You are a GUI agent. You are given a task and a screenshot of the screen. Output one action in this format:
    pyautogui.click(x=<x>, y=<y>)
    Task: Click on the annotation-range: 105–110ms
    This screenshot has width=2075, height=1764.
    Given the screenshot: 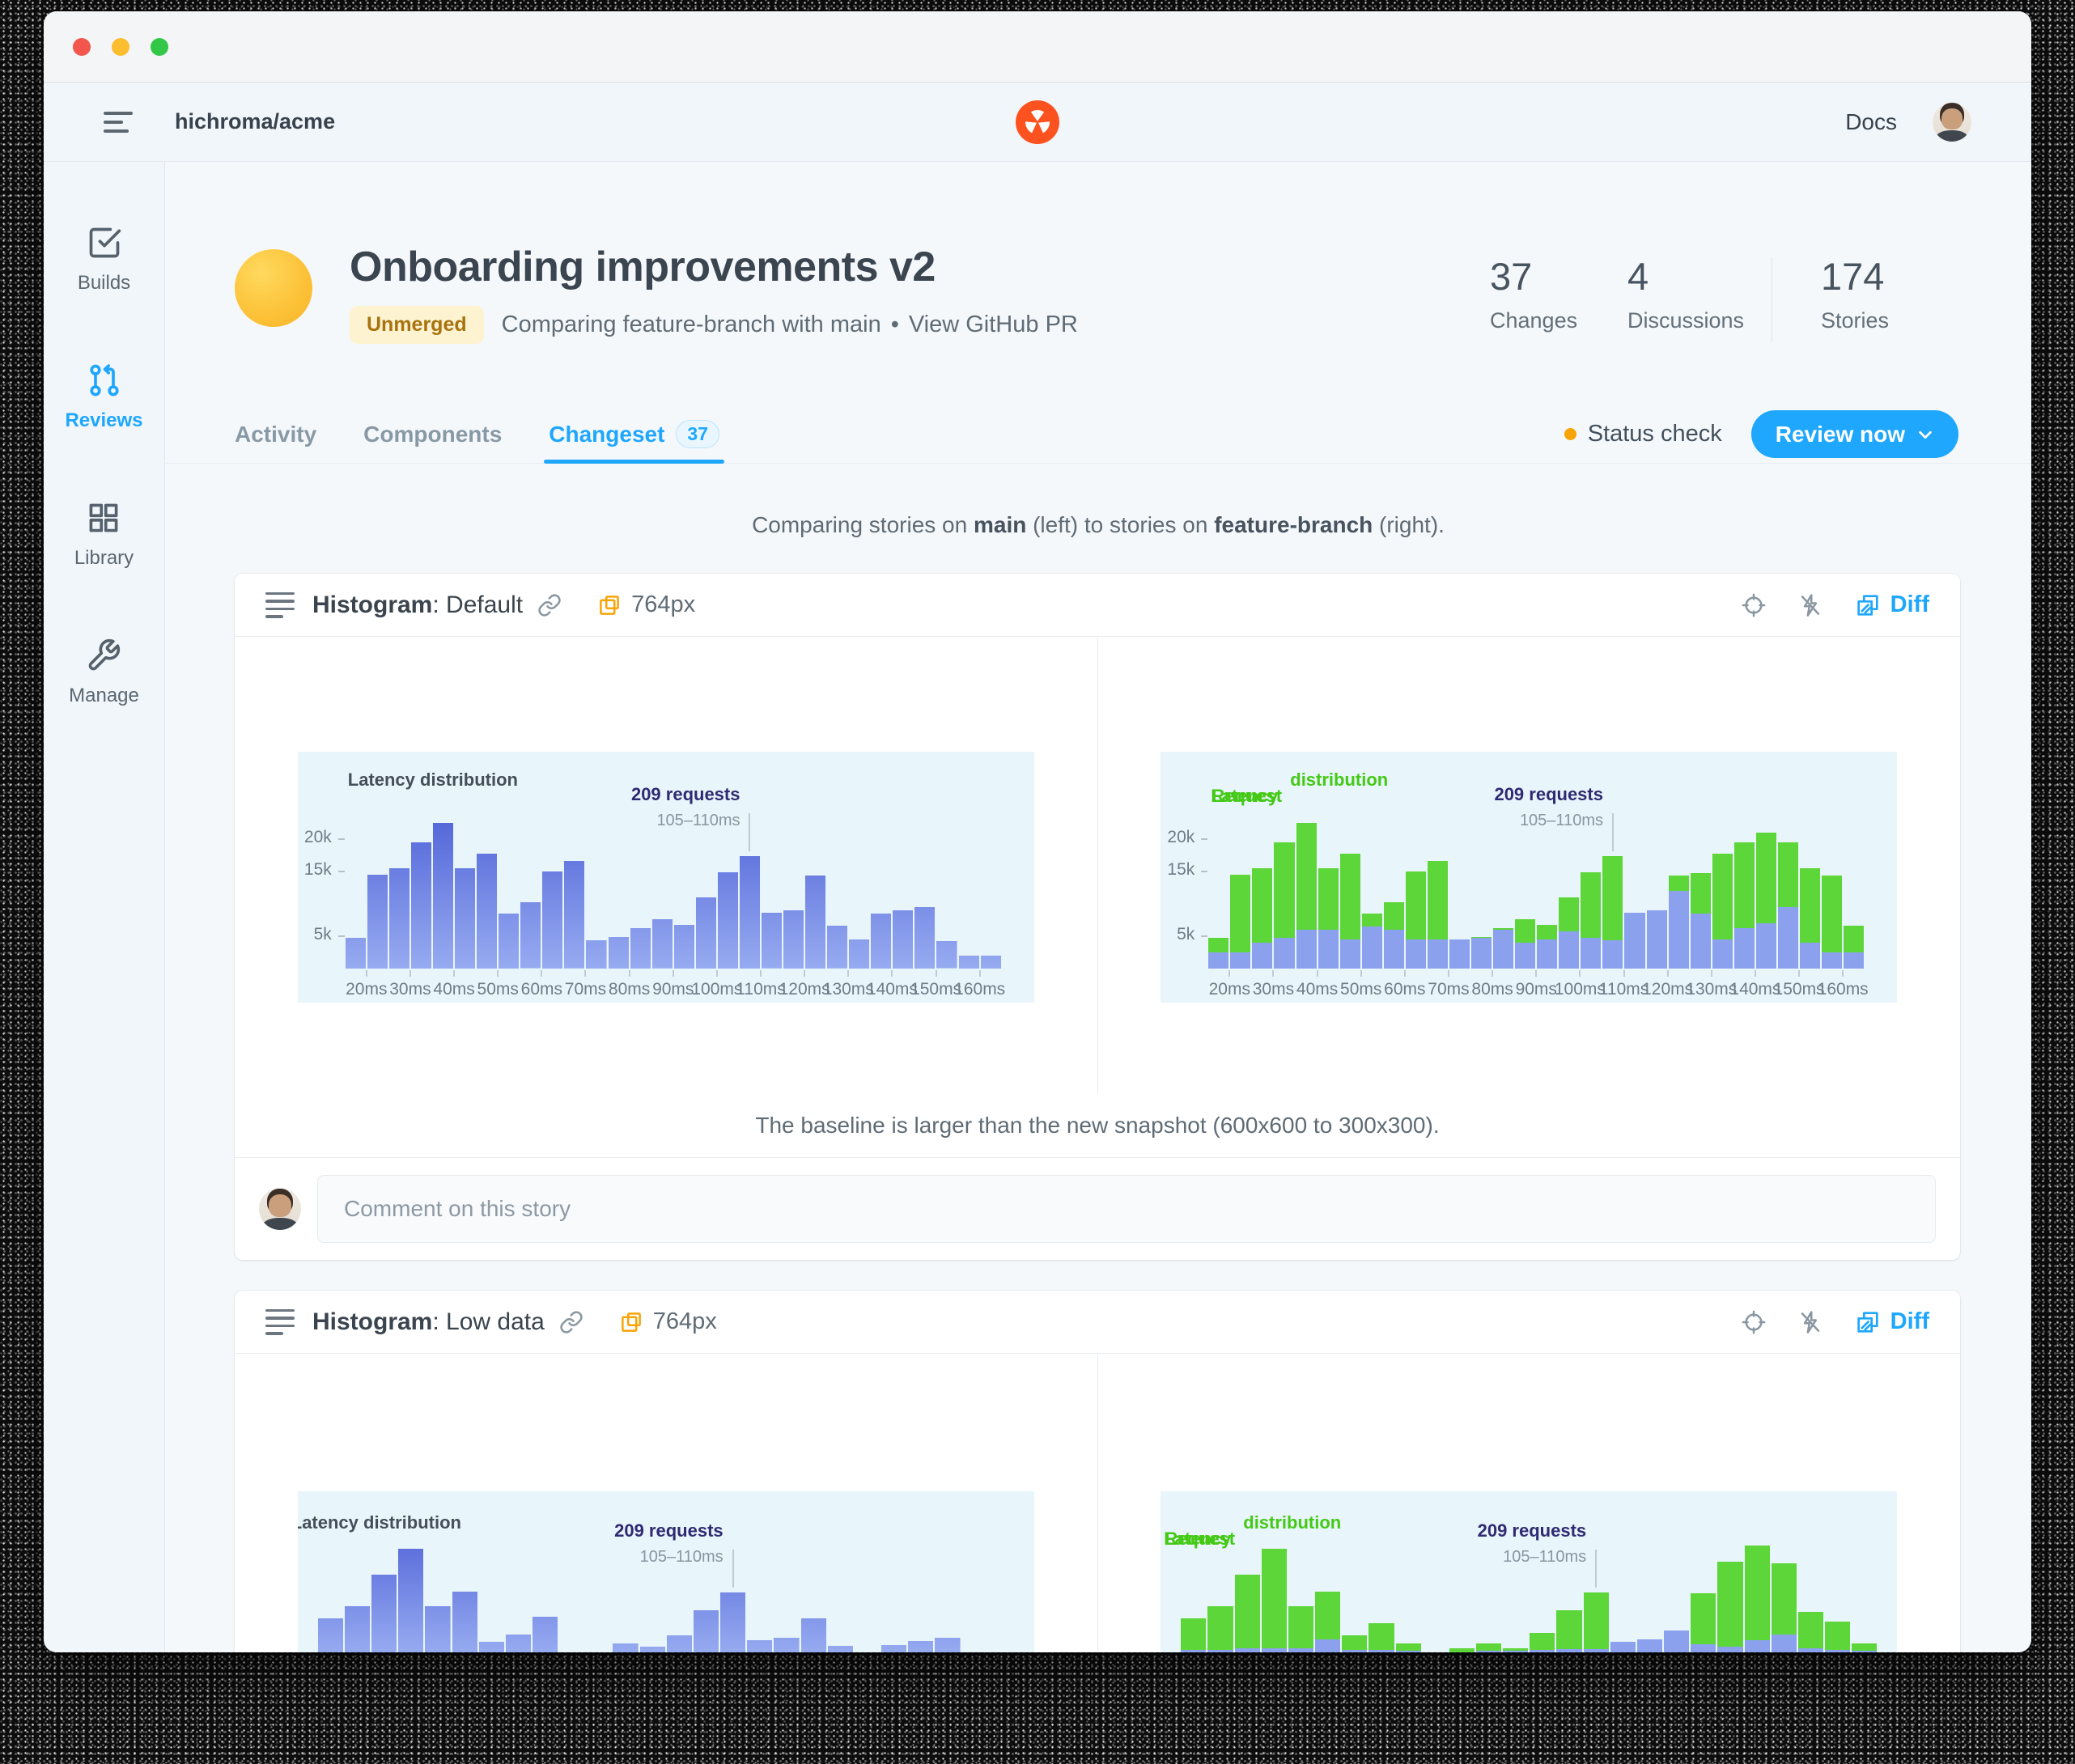 What is the action you would take?
    pyautogui.click(x=681, y=1557)
    